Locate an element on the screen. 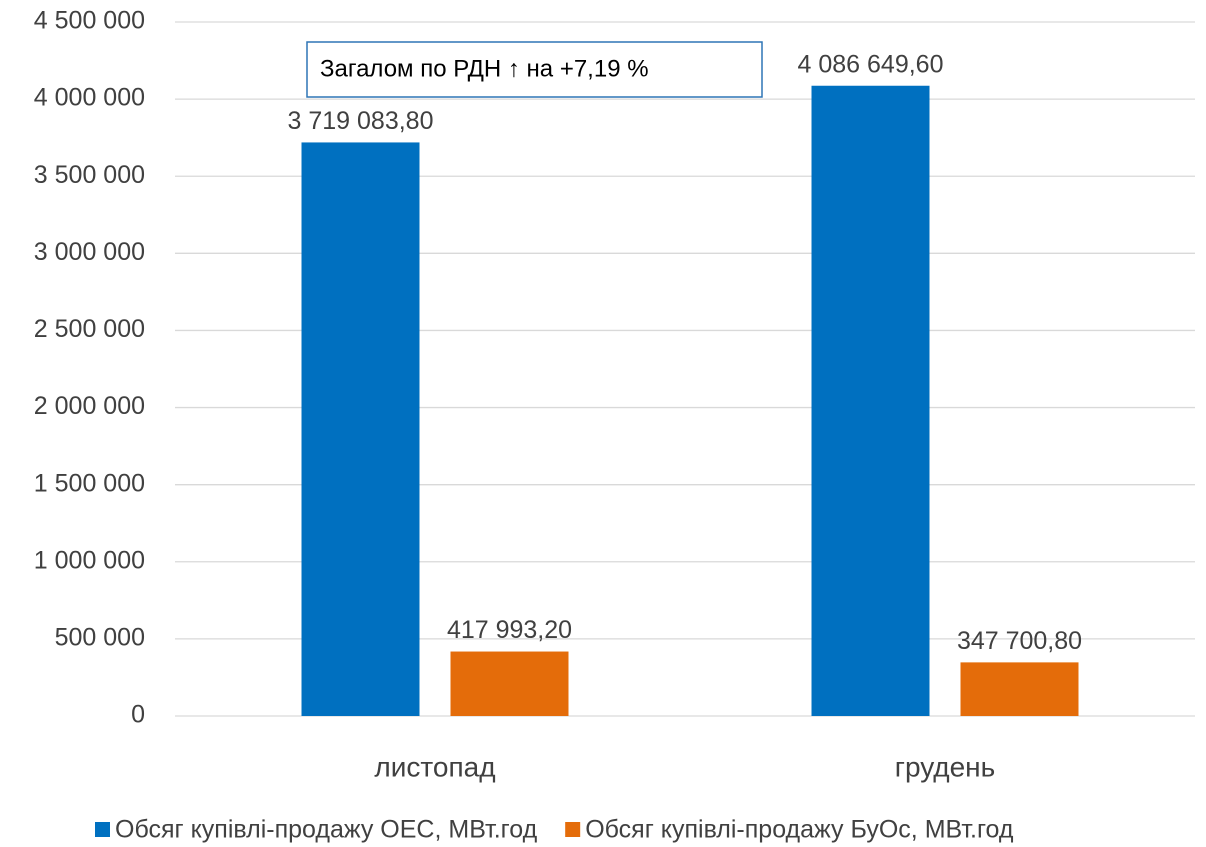 Image resolution: width=1206 pixels, height=847 pixels. y-tick-label: 3 000 000 is located at coordinates (89, 252).